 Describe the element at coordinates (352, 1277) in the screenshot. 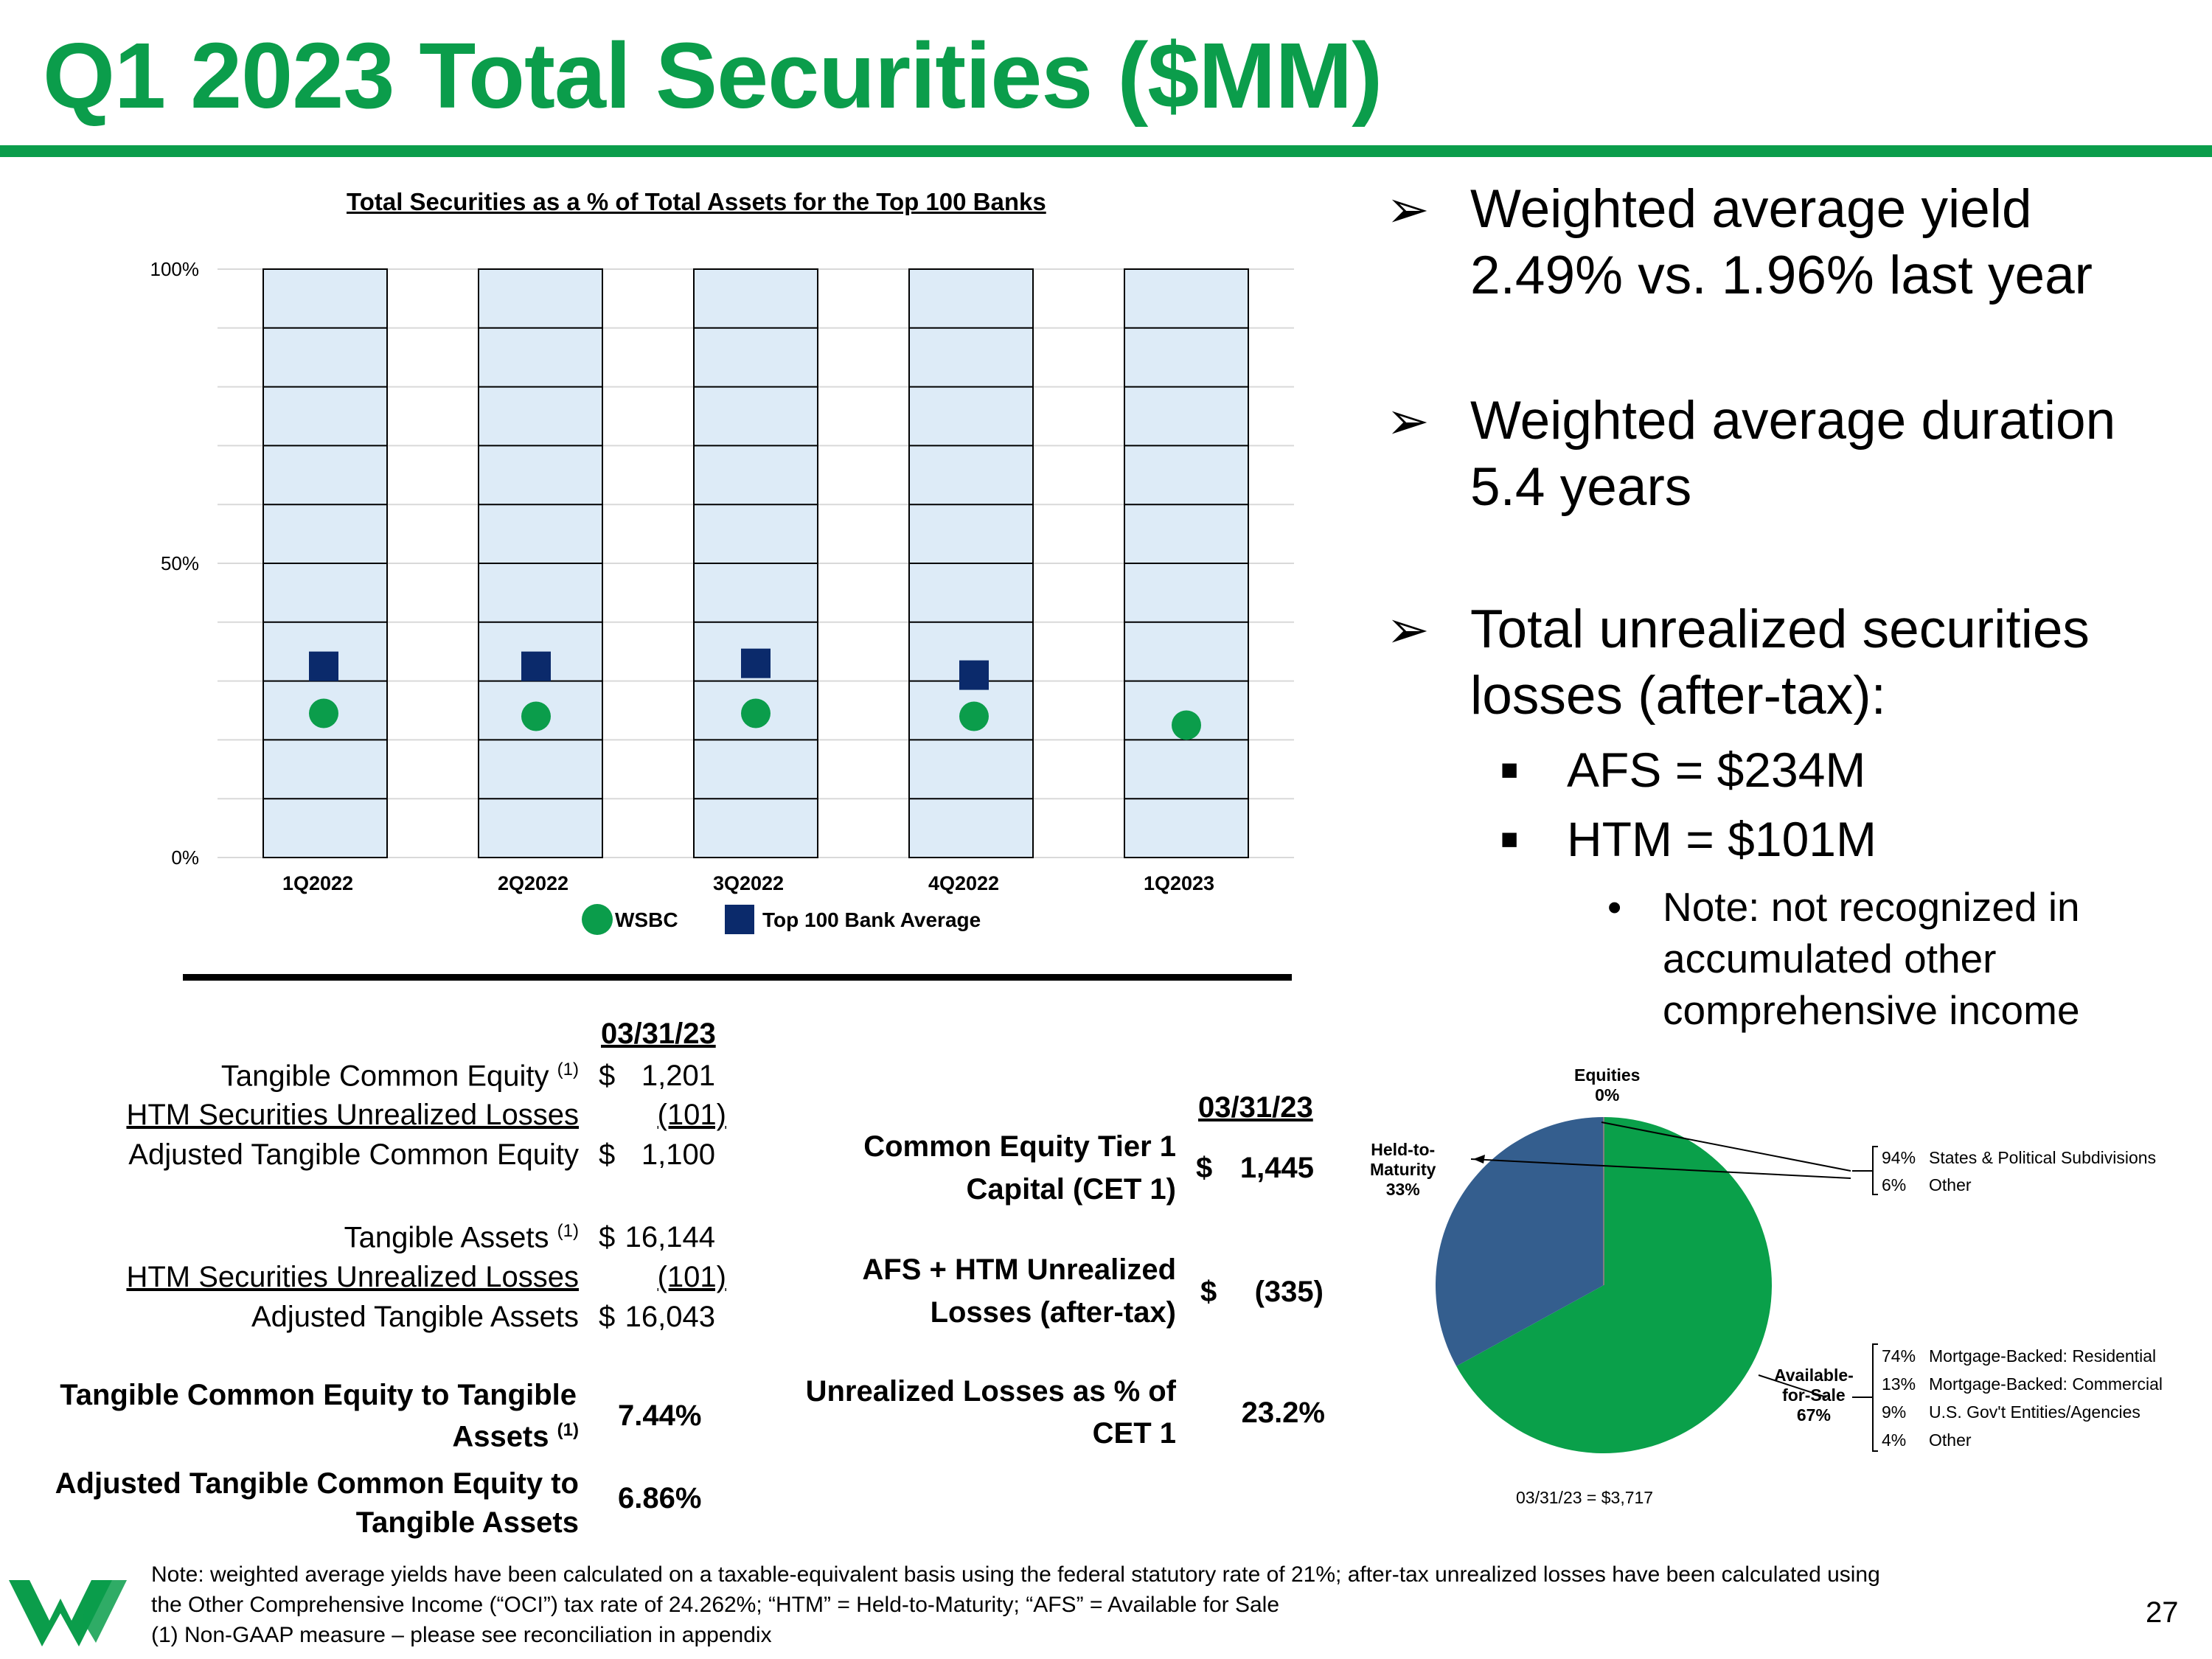

I see `htm-losses-label-2: HTM Securities Unrealized Losses` at that location.